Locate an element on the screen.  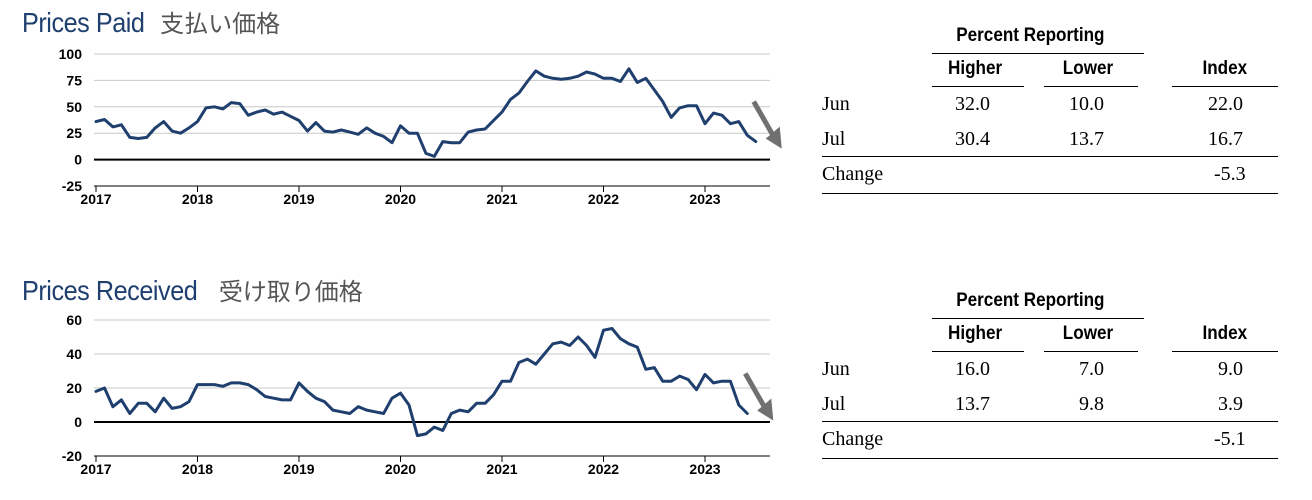
change-index: -5.3 is located at coordinates (1230, 174).